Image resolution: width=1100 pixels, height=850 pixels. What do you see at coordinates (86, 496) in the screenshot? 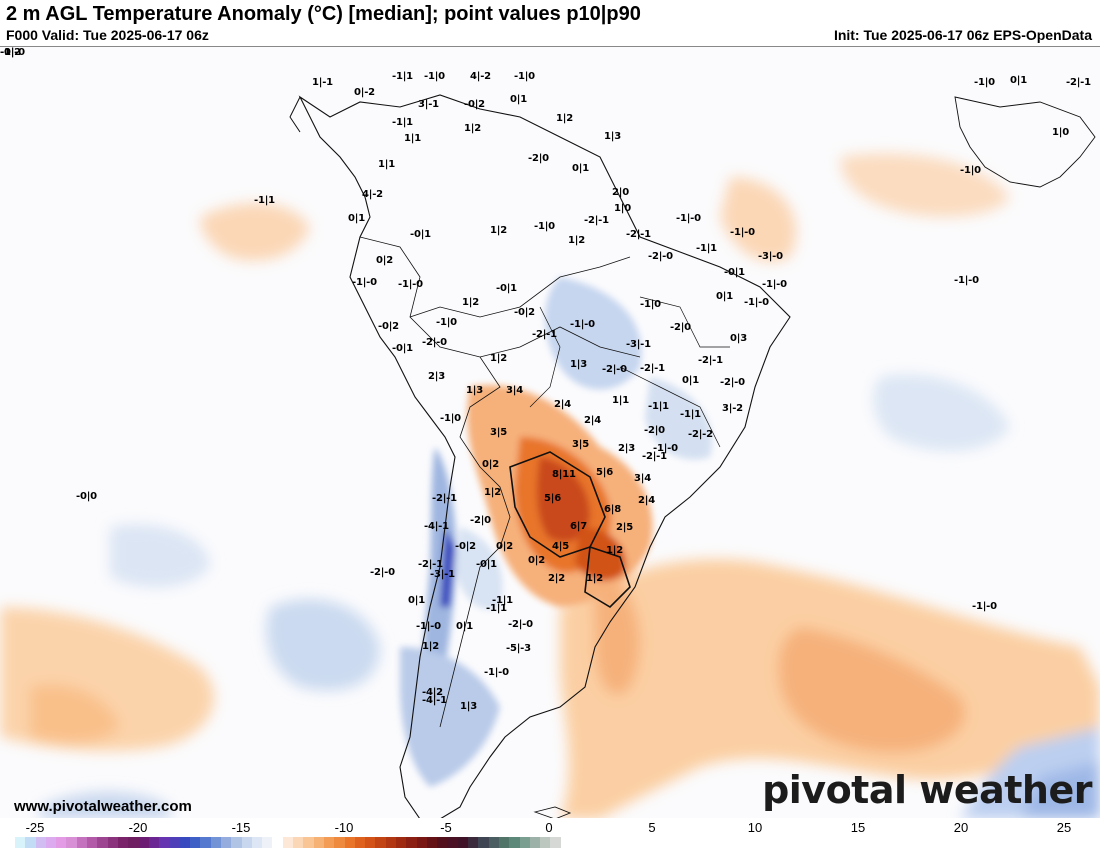
I see `point-value-label: -0|0` at bounding box center [86, 496].